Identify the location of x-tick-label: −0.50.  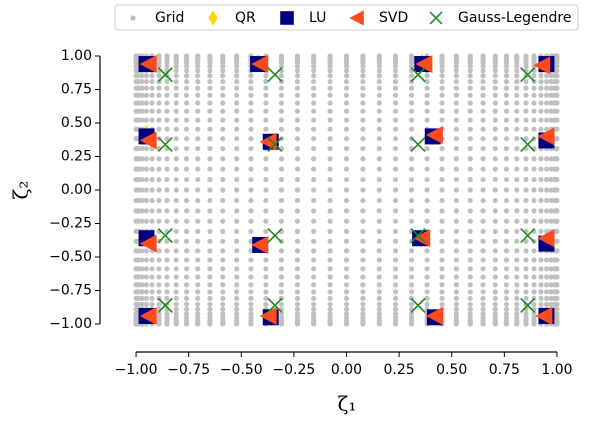
(241, 370).